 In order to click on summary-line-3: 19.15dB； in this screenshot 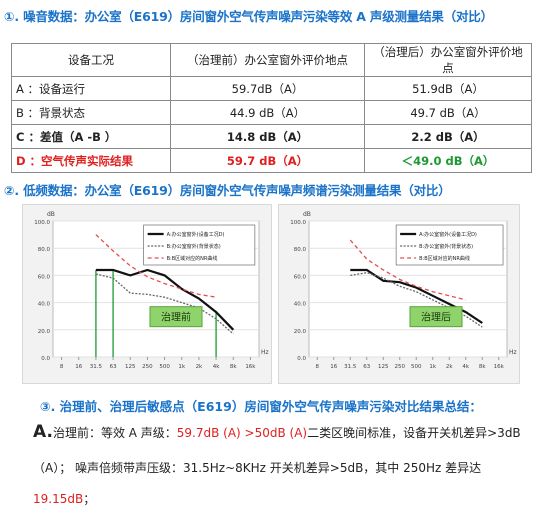, I will do `click(64, 498)`.